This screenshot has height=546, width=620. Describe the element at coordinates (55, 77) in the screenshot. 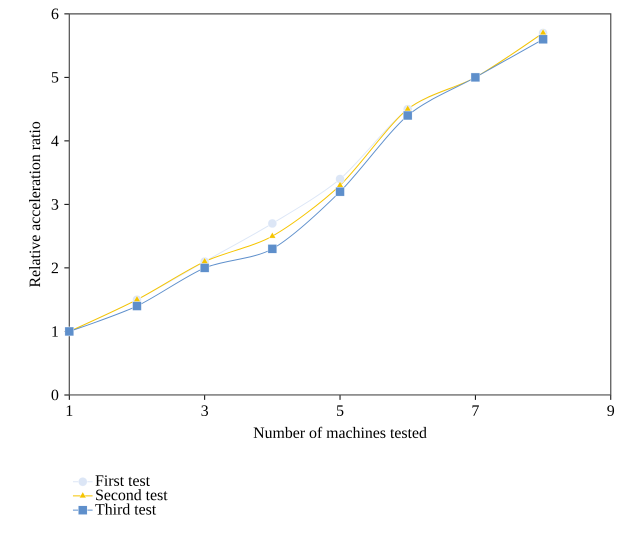

I see `y-tick-label: 5` at that location.